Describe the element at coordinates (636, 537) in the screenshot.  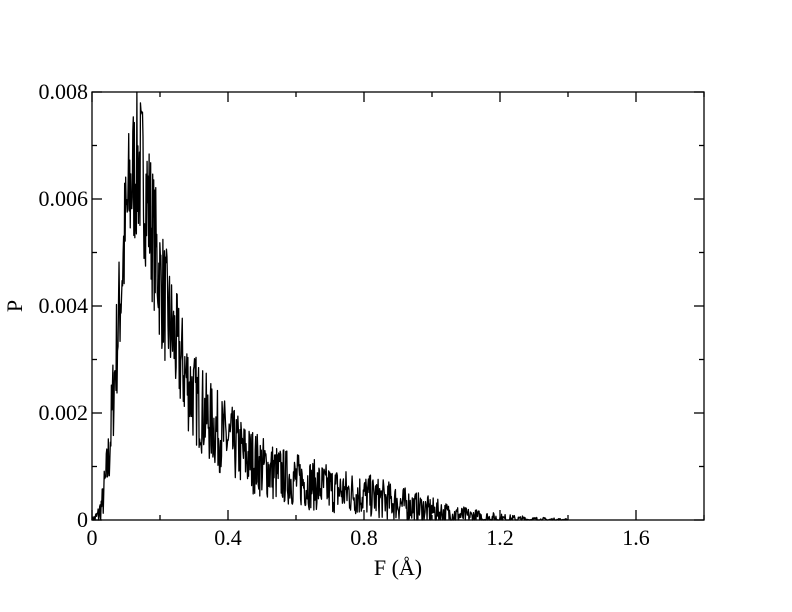
I see `x-tick-label: 1.6` at that location.